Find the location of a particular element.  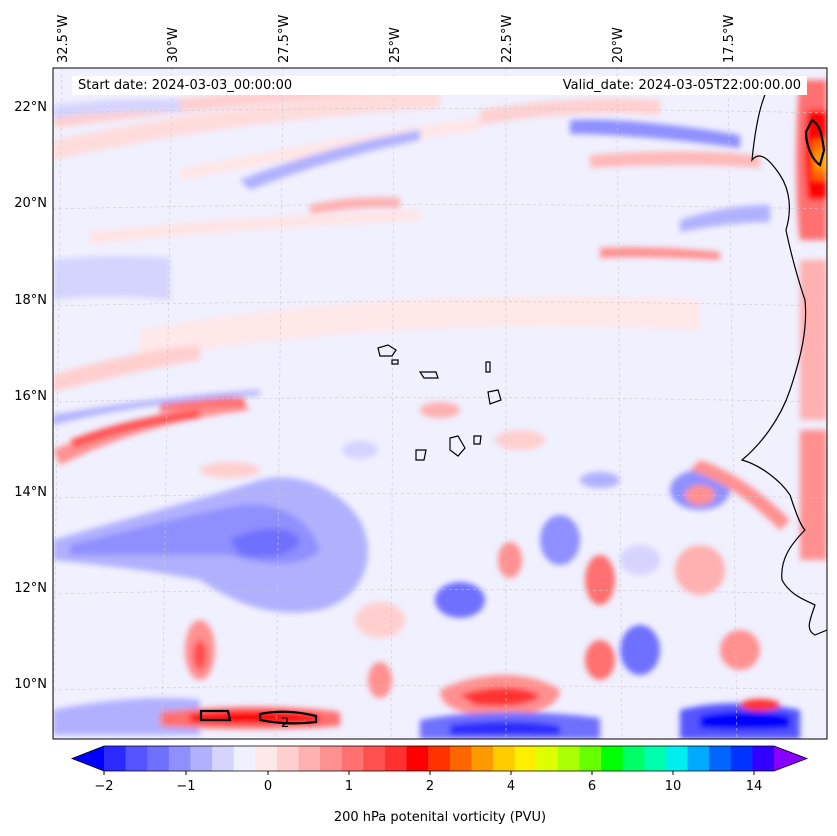

valid-date-label: Valid_date: 2024-03-05T22:00:00.00 is located at coordinates (681, 85).